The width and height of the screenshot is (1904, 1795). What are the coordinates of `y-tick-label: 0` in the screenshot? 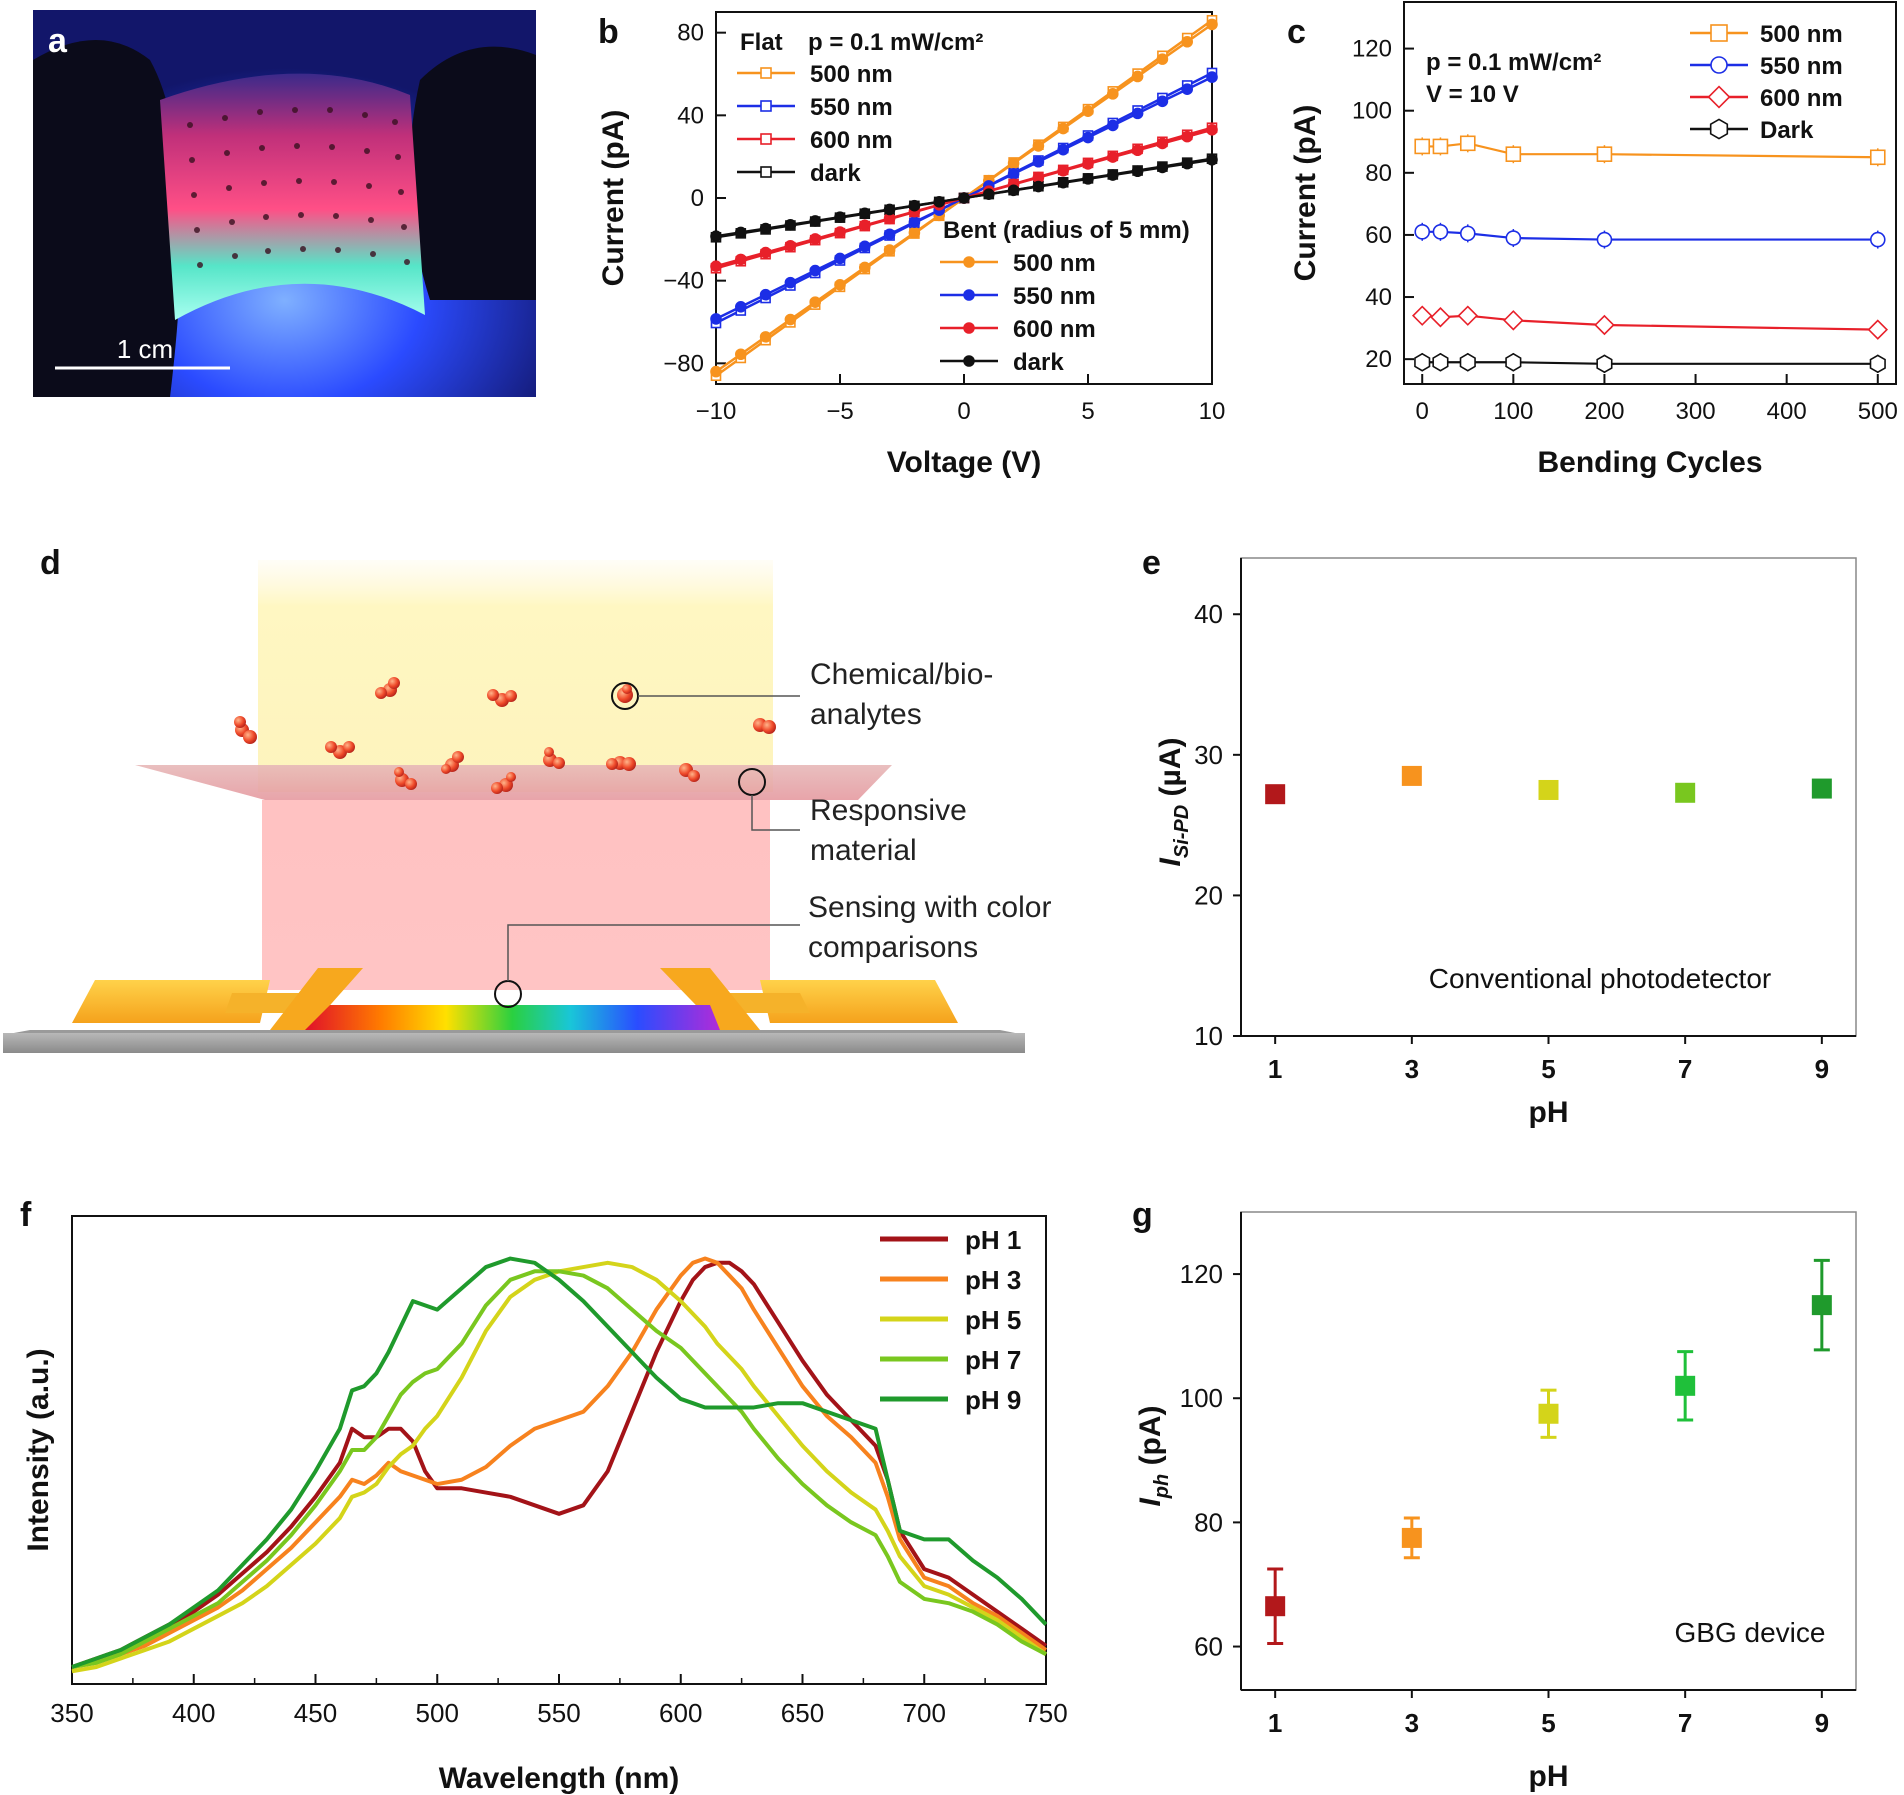 It's located at (697, 198).